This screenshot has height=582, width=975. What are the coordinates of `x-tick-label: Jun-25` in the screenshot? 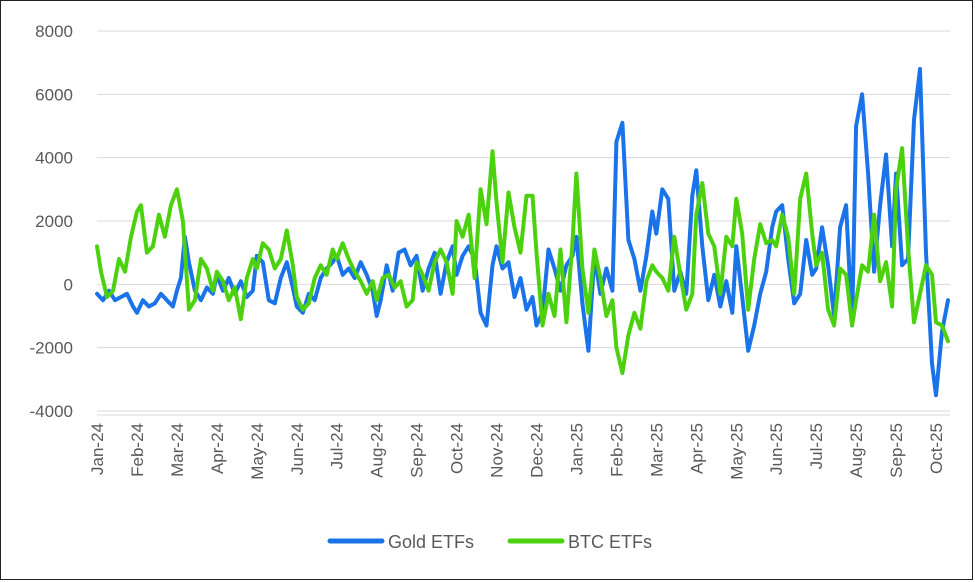 It's located at (776, 449).